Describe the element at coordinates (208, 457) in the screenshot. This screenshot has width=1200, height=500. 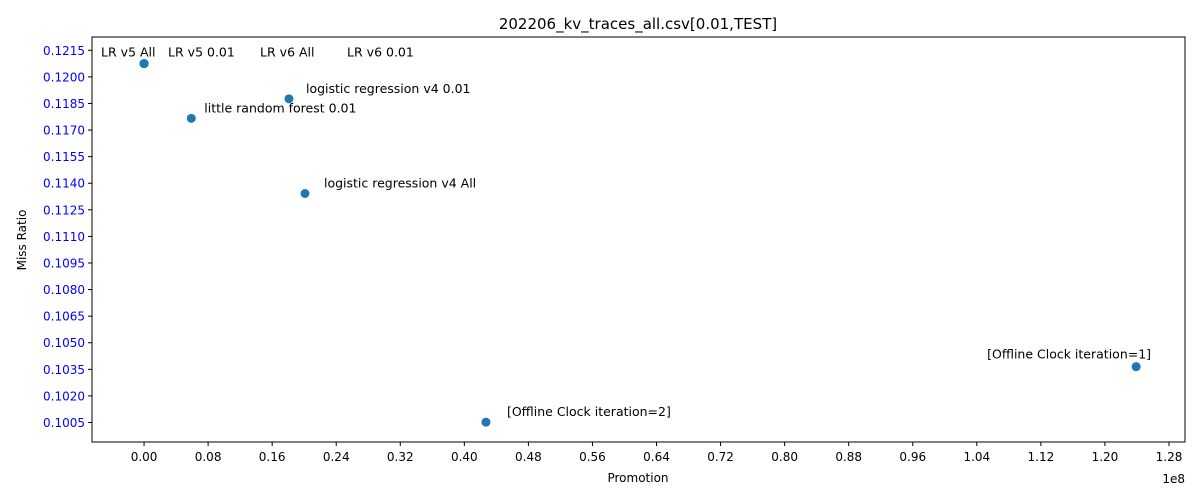
I see `x-tick-label: 0.08` at that location.